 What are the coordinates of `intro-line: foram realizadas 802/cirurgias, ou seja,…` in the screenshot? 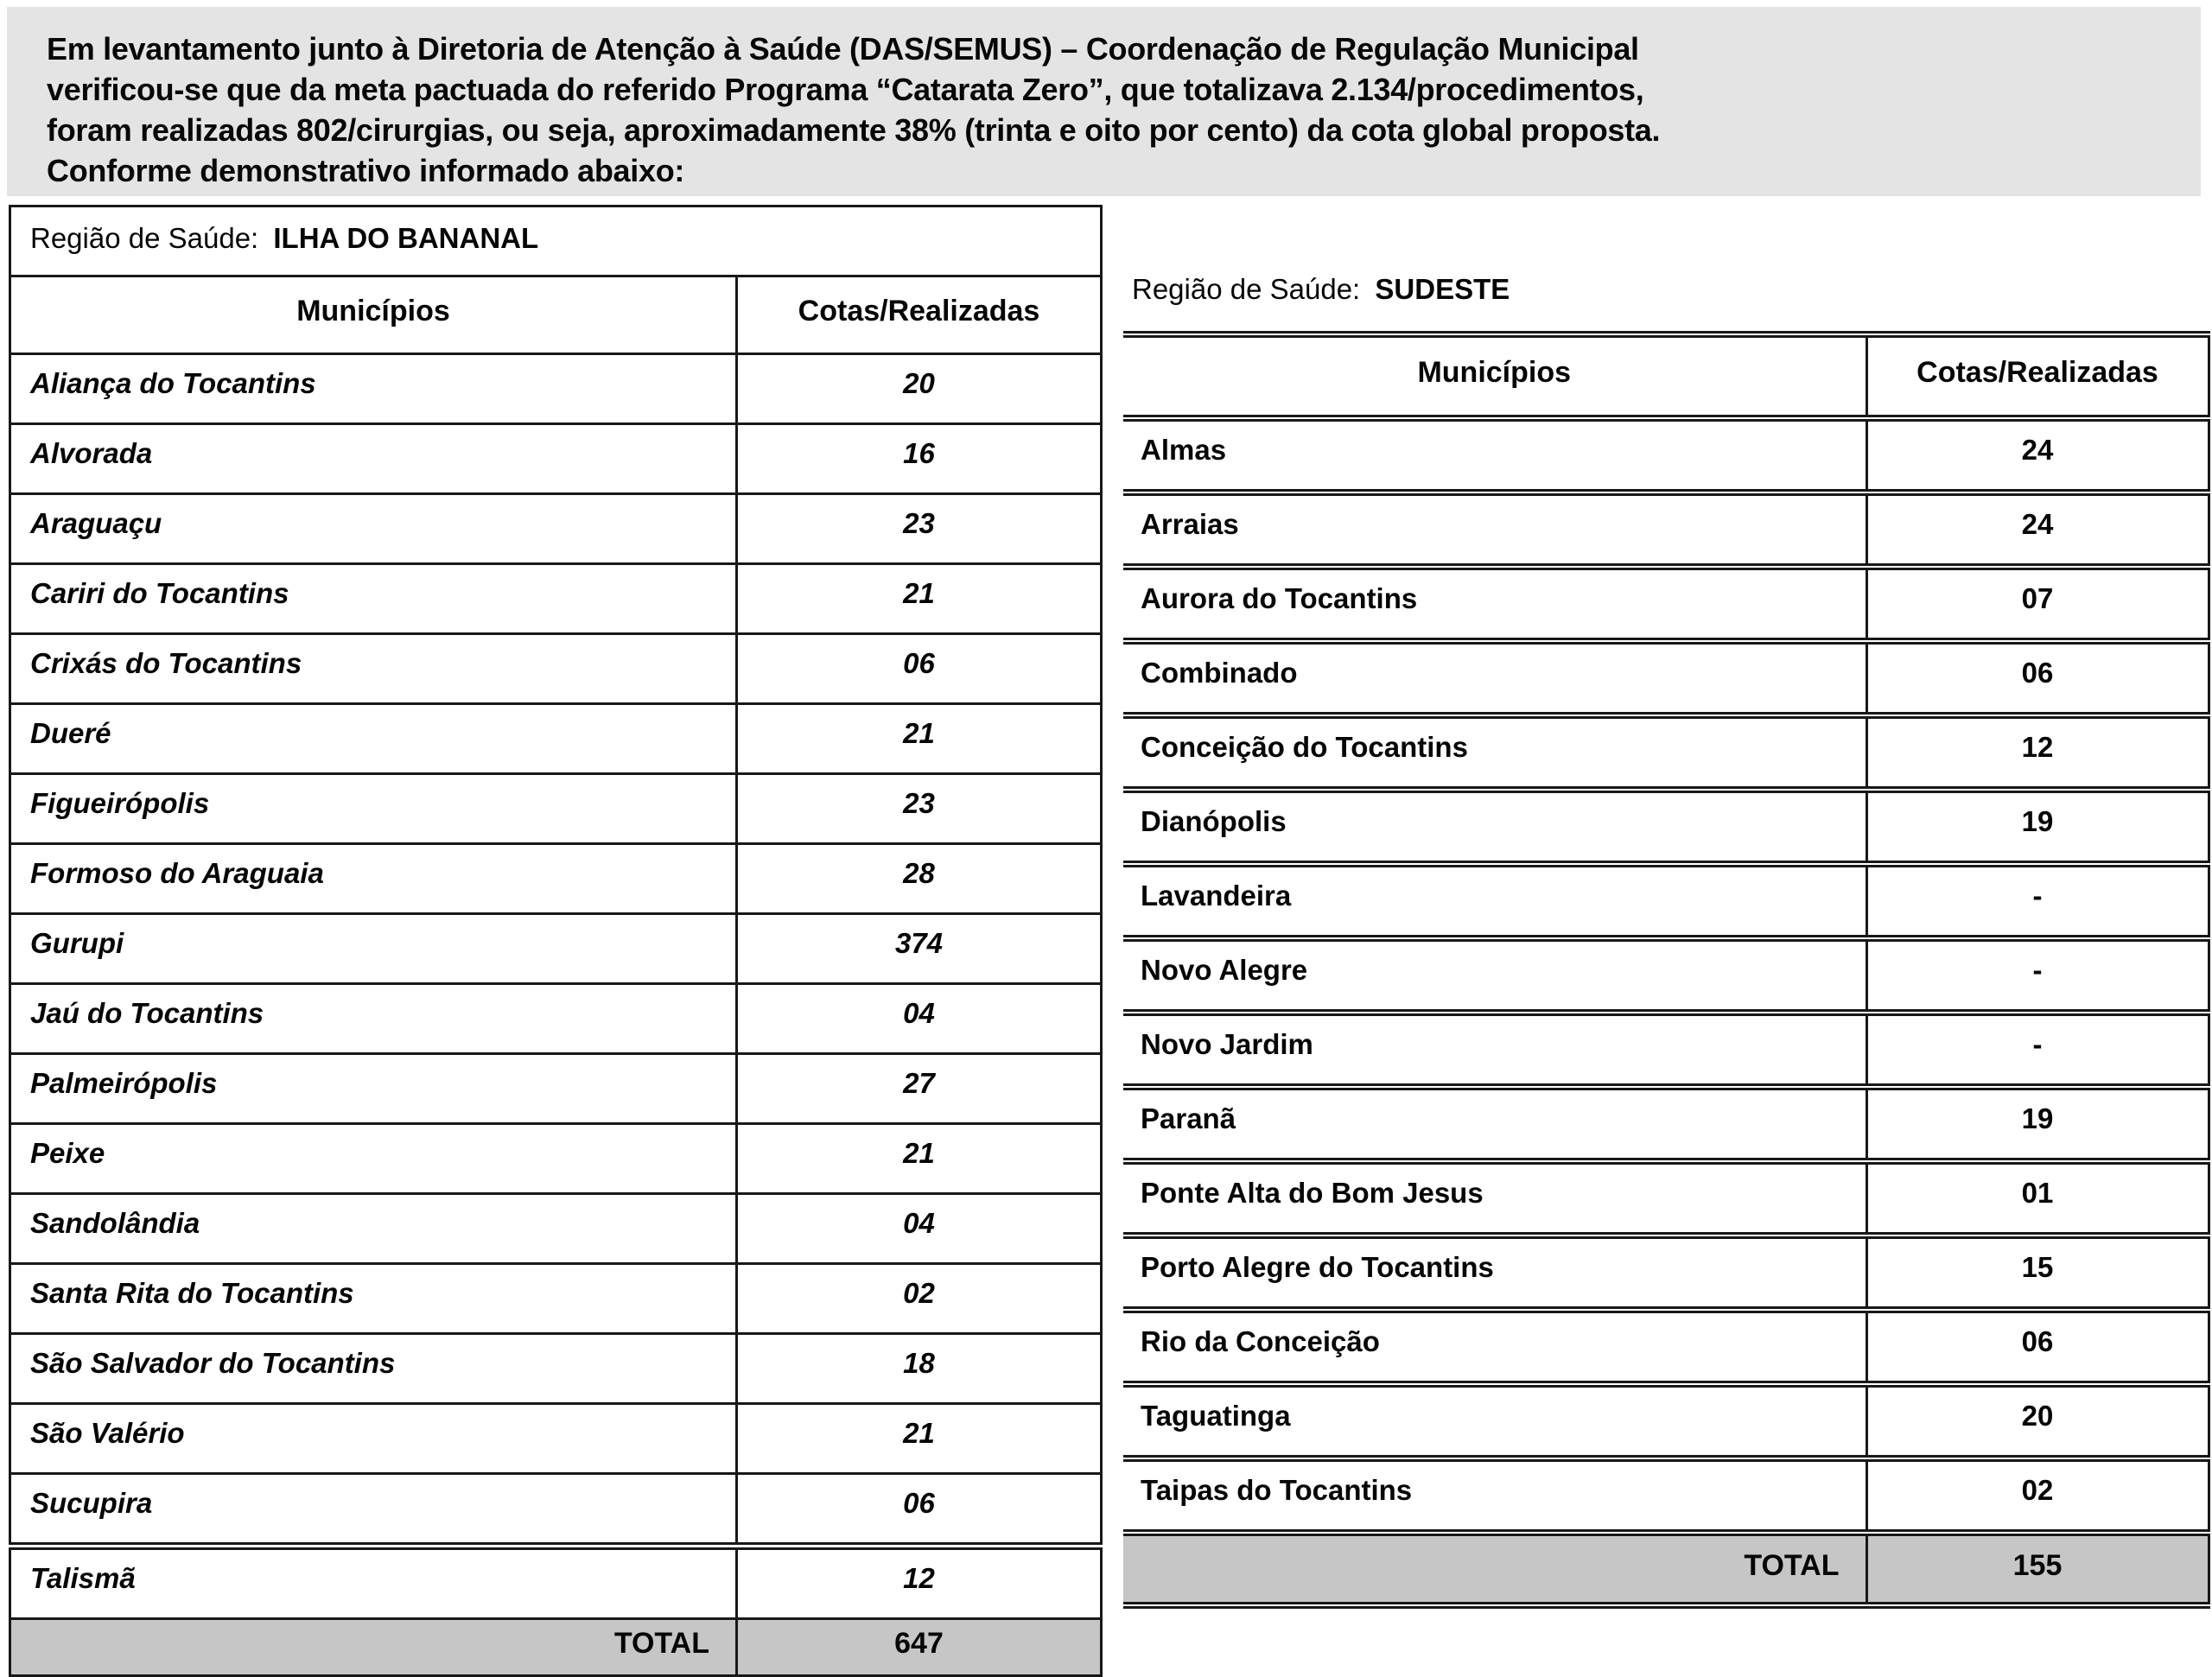 It's located at (854, 130).